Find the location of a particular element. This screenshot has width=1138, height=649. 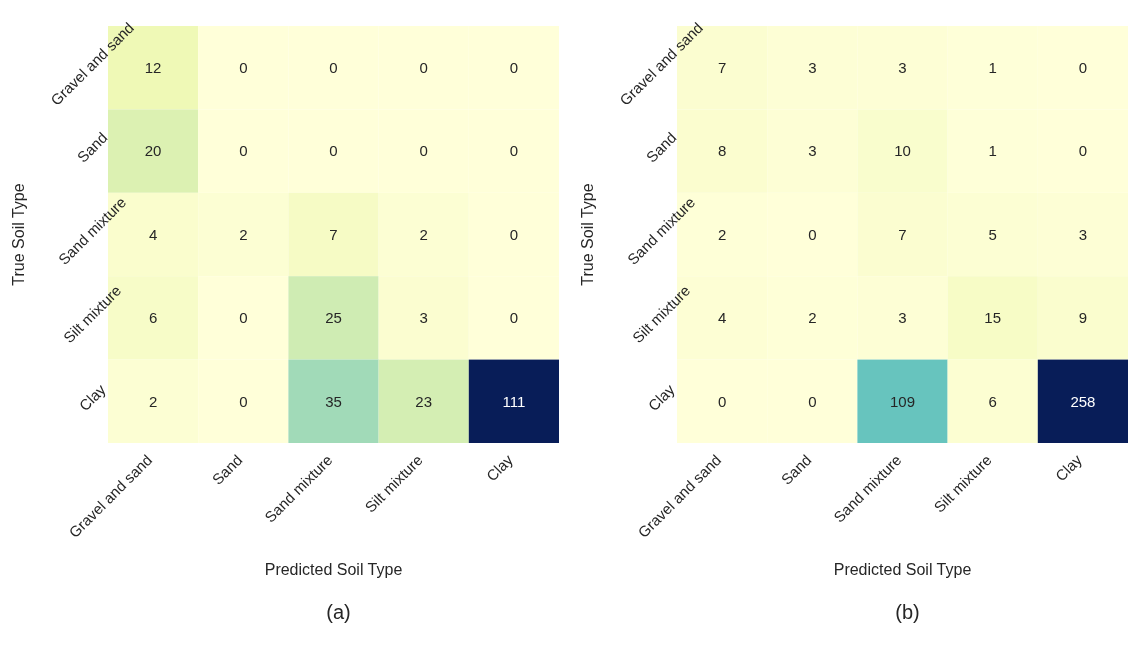

data-label: 23 is located at coordinates (424, 401).